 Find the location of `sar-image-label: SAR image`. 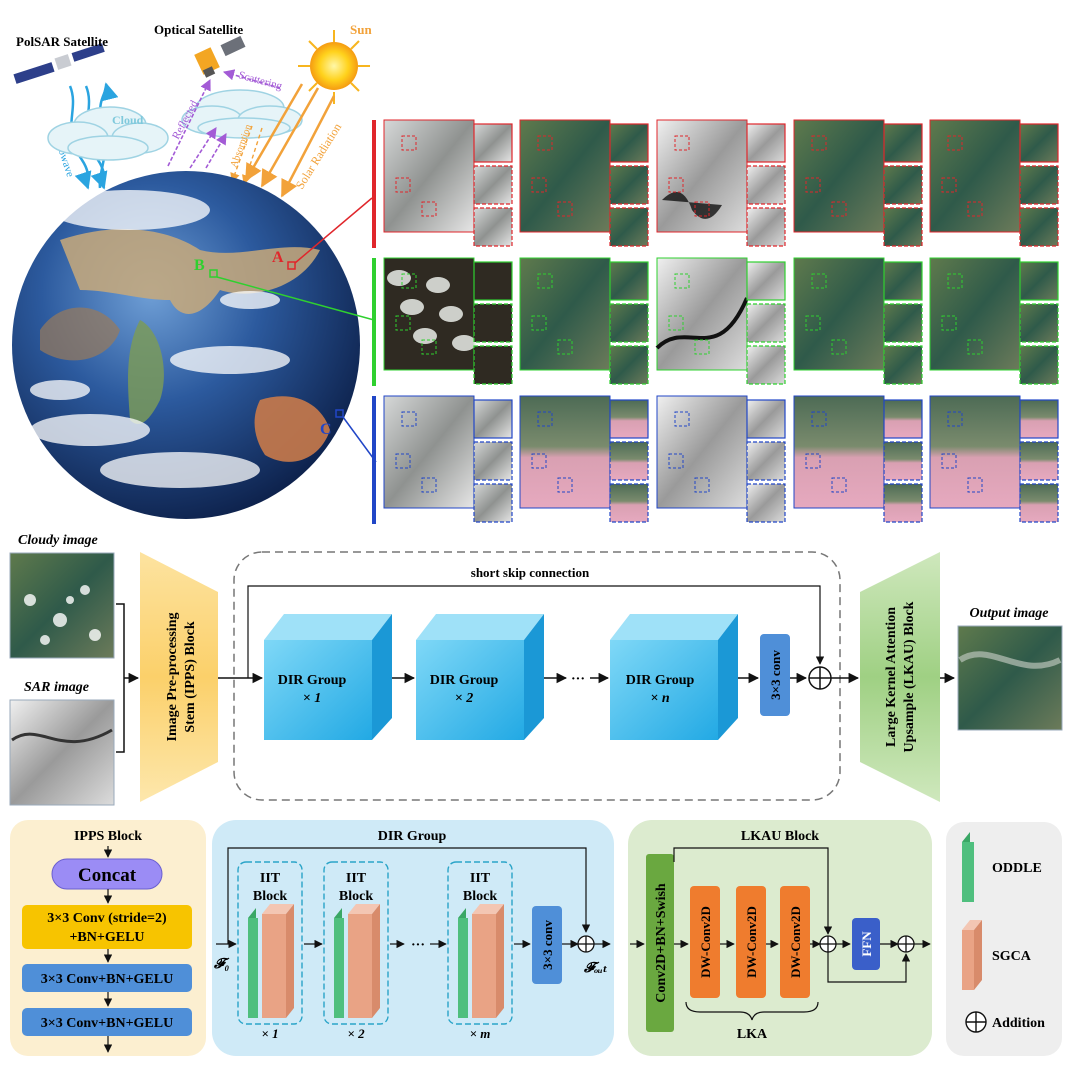

sar-image-label: SAR image is located at coordinates (56, 687).